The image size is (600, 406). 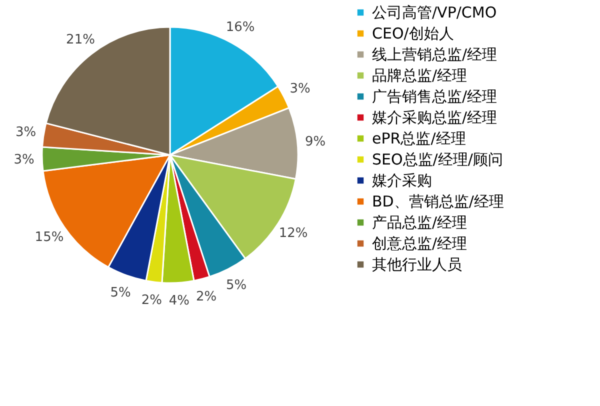 I want to click on legend-label: ePR总监/经理, so click(x=419, y=139).